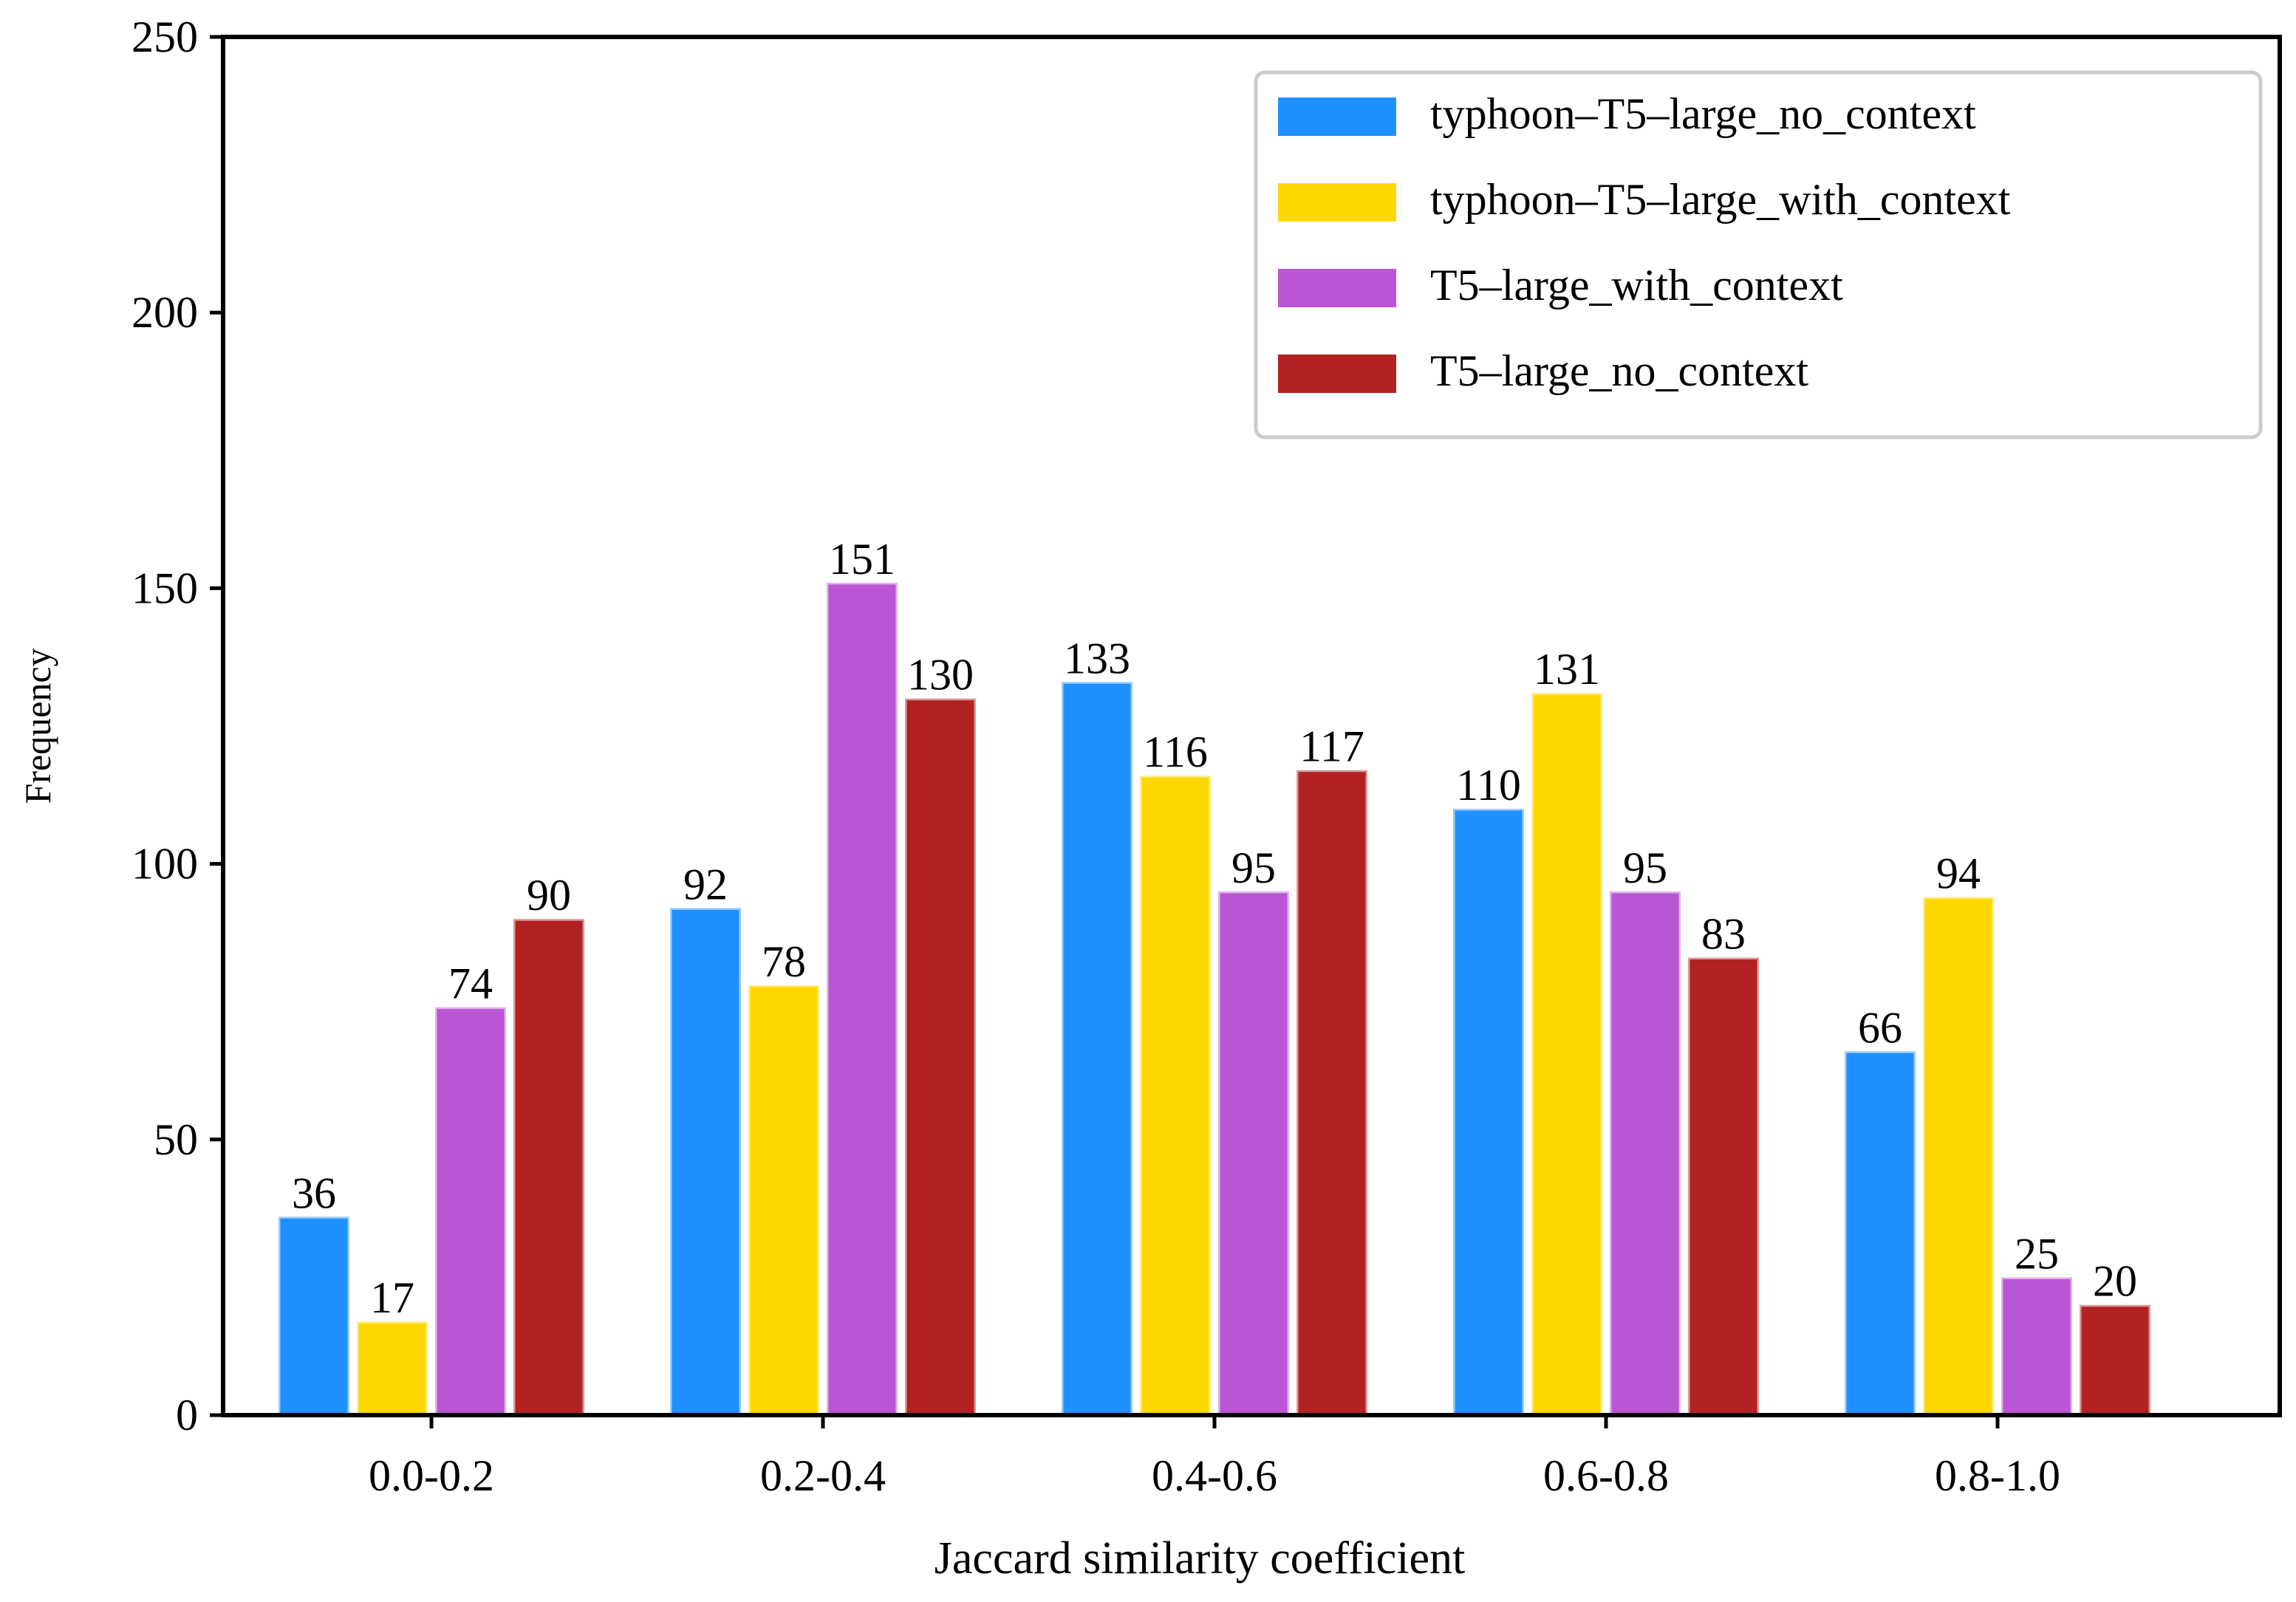 The image size is (2296, 1602). Describe the element at coordinates (1636, 285) in the screenshot. I see `legend-label: T5–large_with_context` at that location.